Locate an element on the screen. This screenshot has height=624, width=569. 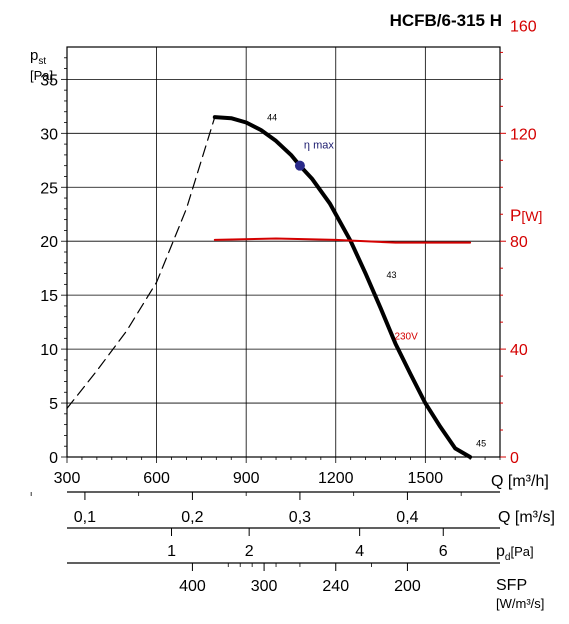
annotation-43: 43 is located at coordinates (392, 275).